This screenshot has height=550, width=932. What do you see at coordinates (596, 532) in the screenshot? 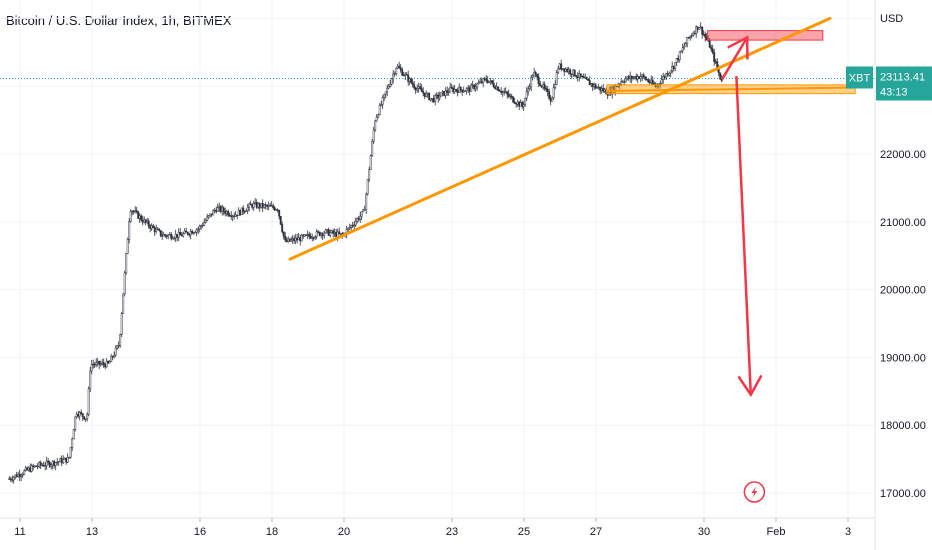
I see `x-tick-label: 27` at bounding box center [596, 532].